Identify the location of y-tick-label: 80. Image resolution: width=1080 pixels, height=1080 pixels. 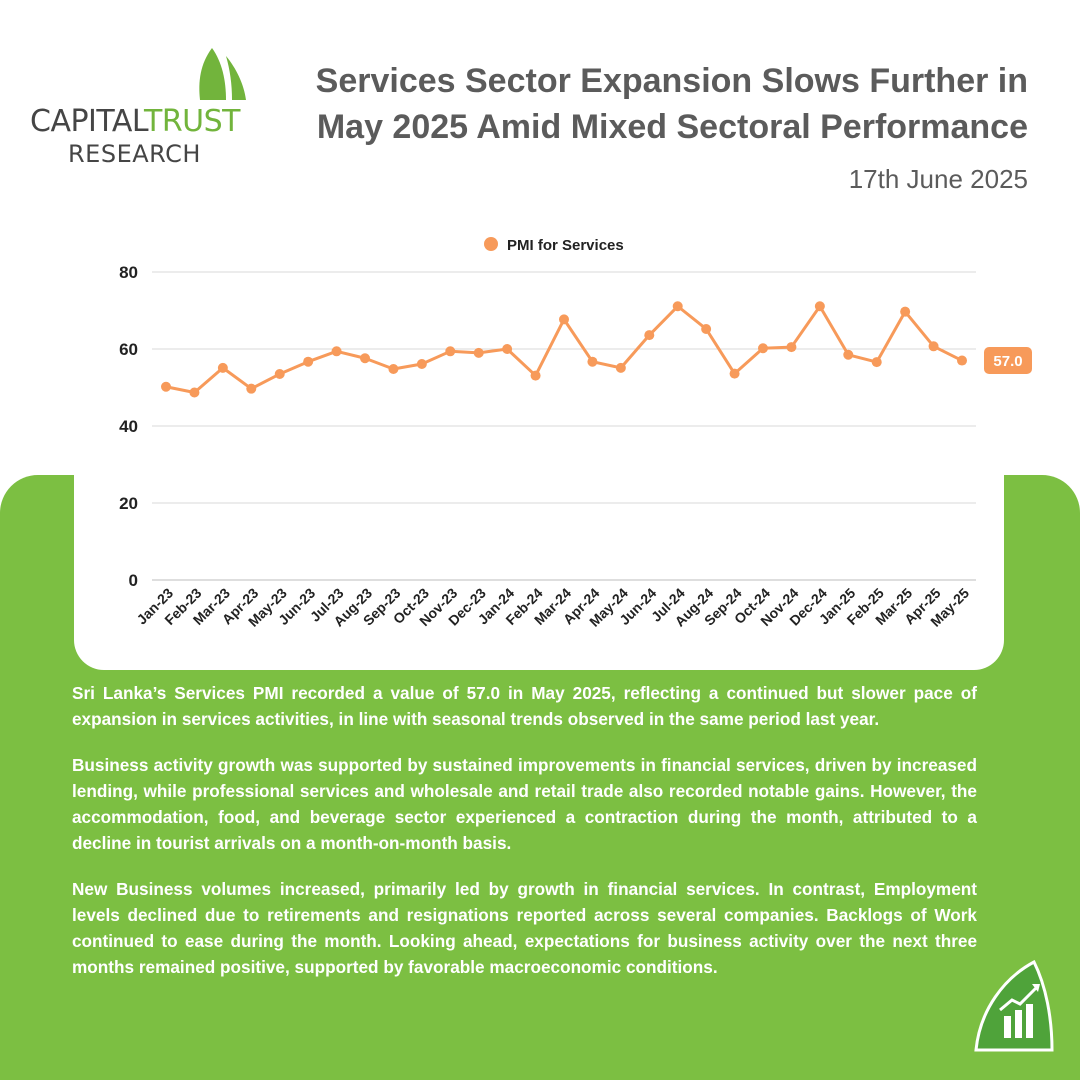
(128, 272).